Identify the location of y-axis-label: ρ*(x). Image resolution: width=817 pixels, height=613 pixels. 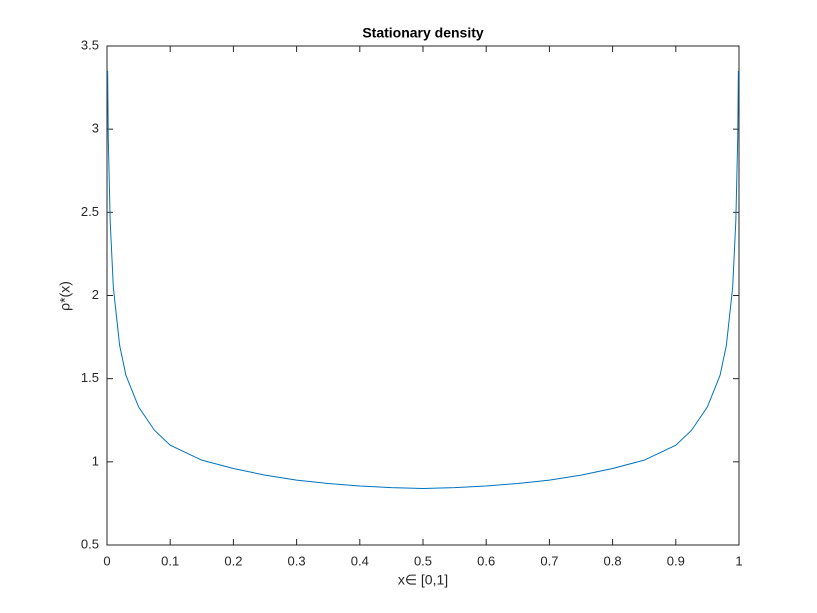
(65, 296).